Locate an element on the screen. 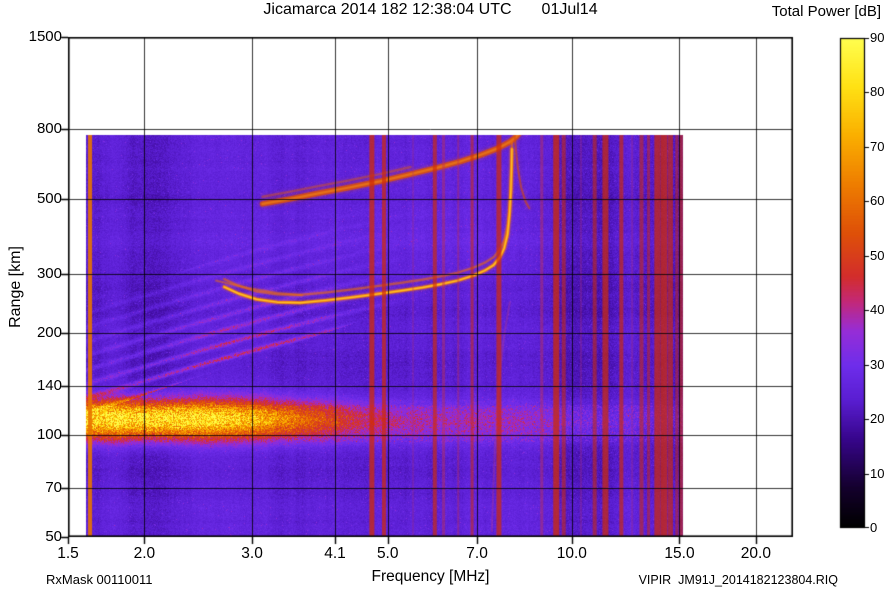 This screenshot has width=884, height=595. filename-label: VIPIR JM91J_2014182123804.RIQ is located at coordinates (738, 580).